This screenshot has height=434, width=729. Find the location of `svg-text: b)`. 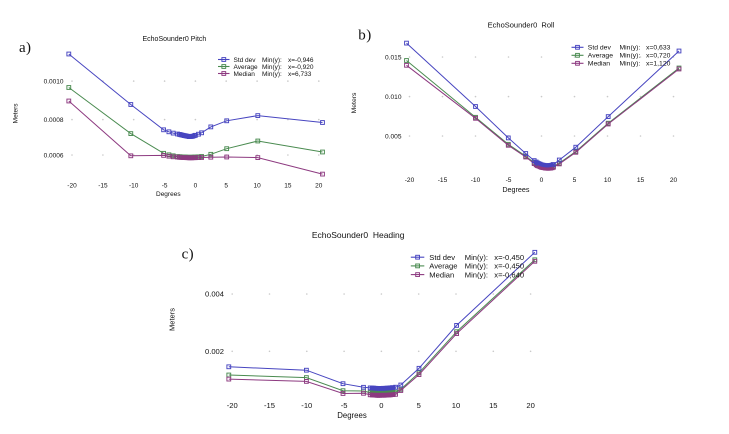

svg-text: b) is located at coordinates (364, 35).